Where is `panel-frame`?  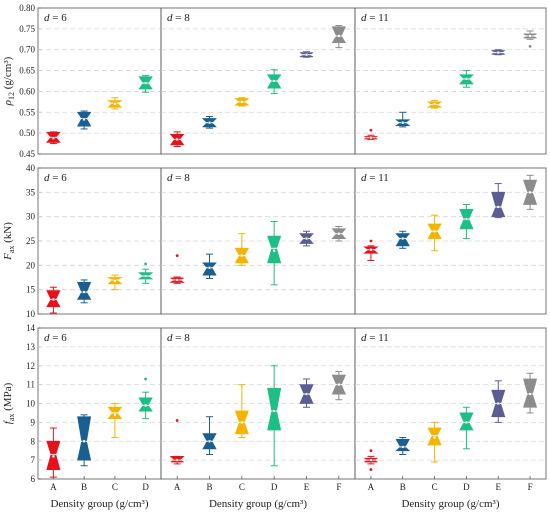 panel-frame is located at coordinates (450, 81).